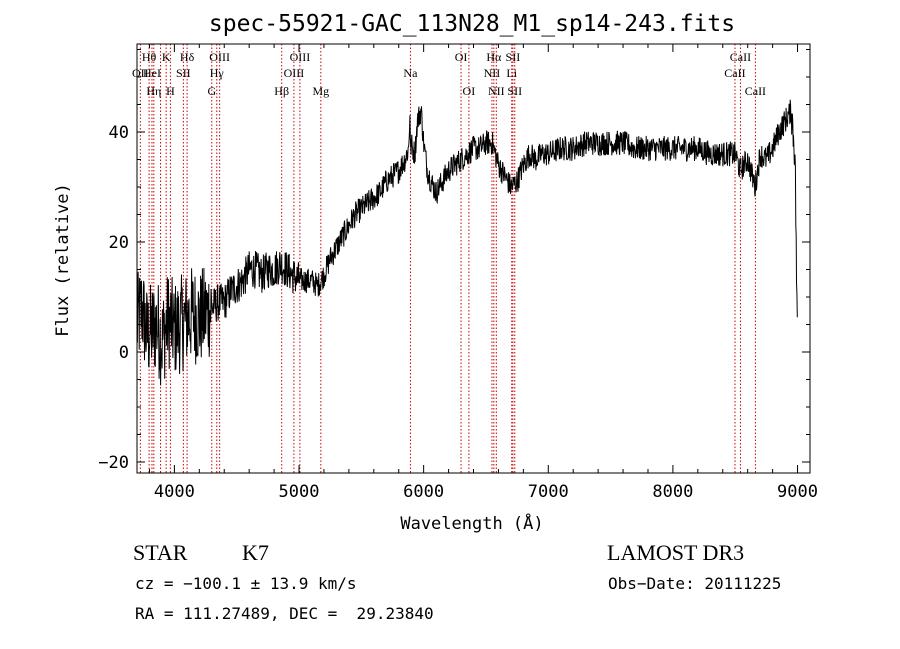 The height and width of the screenshot is (649, 900). What do you see at coordinates (410, 73) in the screenshot?
I see `spectral-line-label: Na` at bounding box center [410, 73].